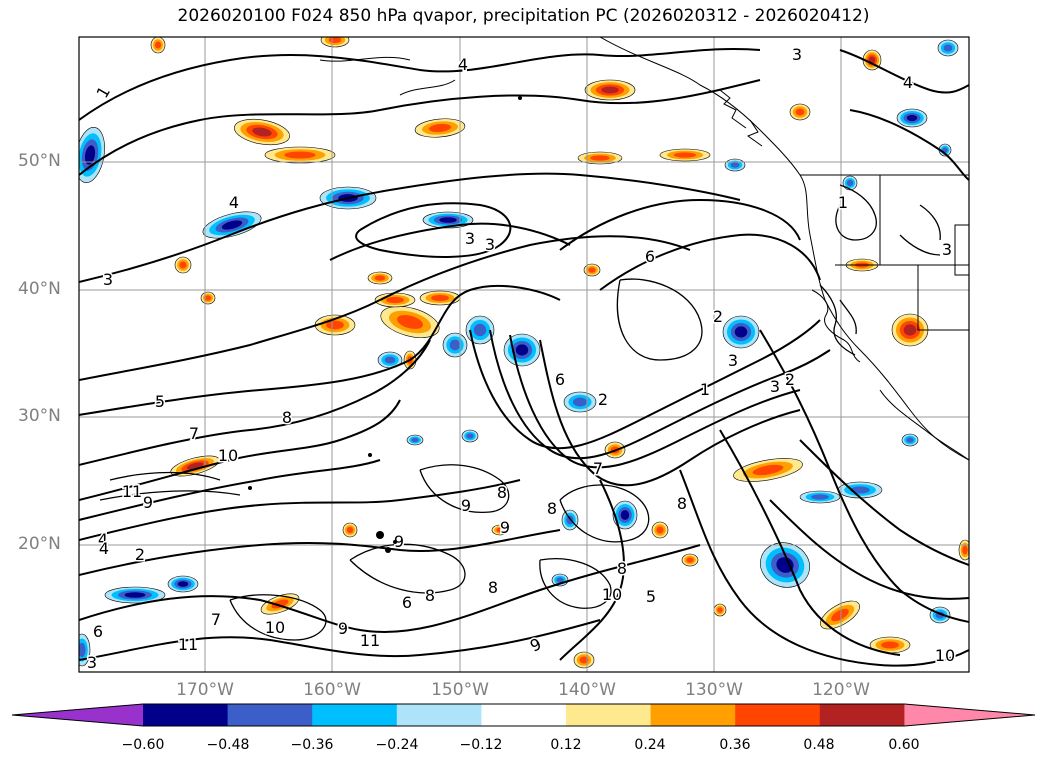  I want to click on colorbar-outline, so click(523, 715).